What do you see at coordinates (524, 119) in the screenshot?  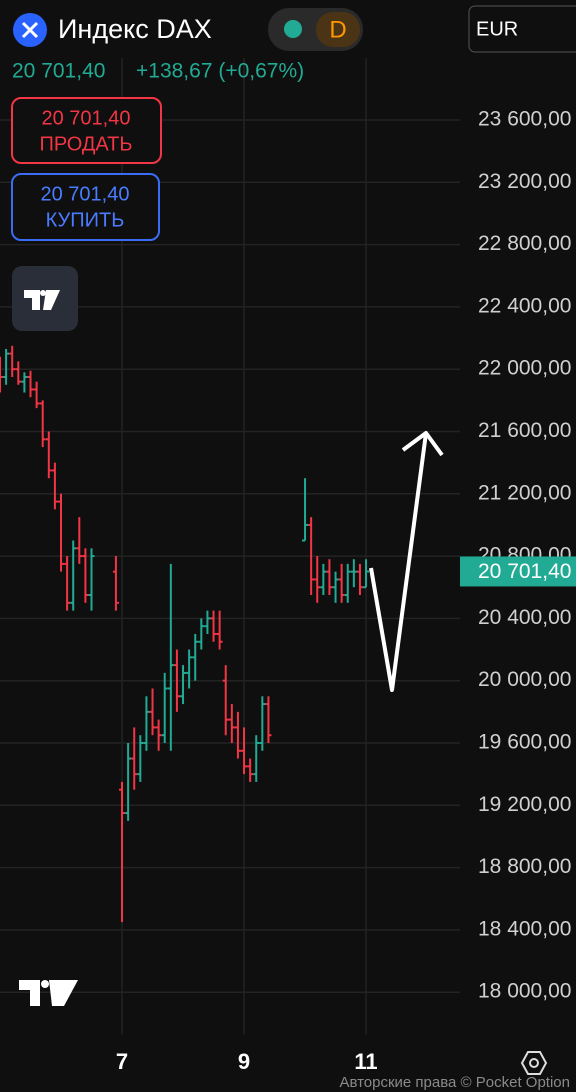 I see `y-tick-label: 23 600,00` at bounding box center [524, 119].